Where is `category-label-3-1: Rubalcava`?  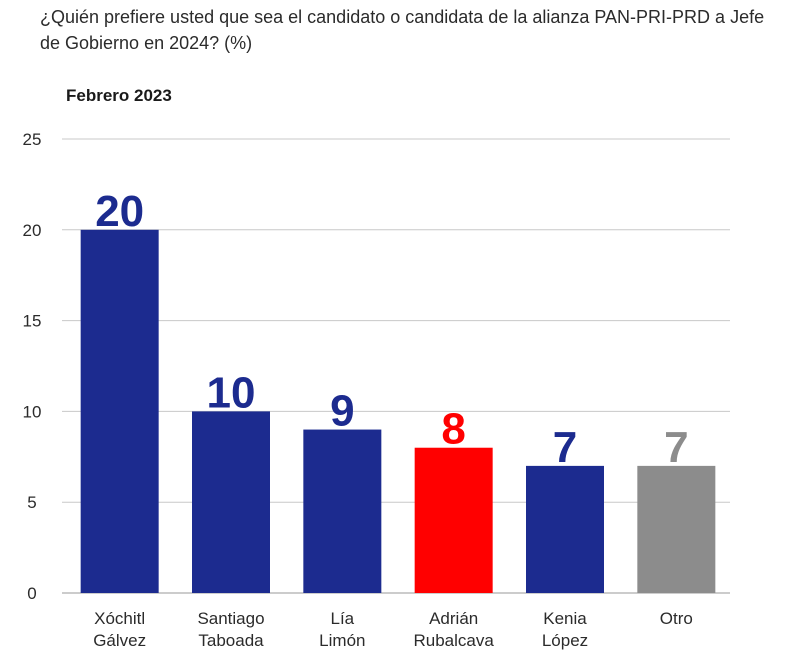
category-label-3-1: Rubalcava is located at coordinates (454, 640).